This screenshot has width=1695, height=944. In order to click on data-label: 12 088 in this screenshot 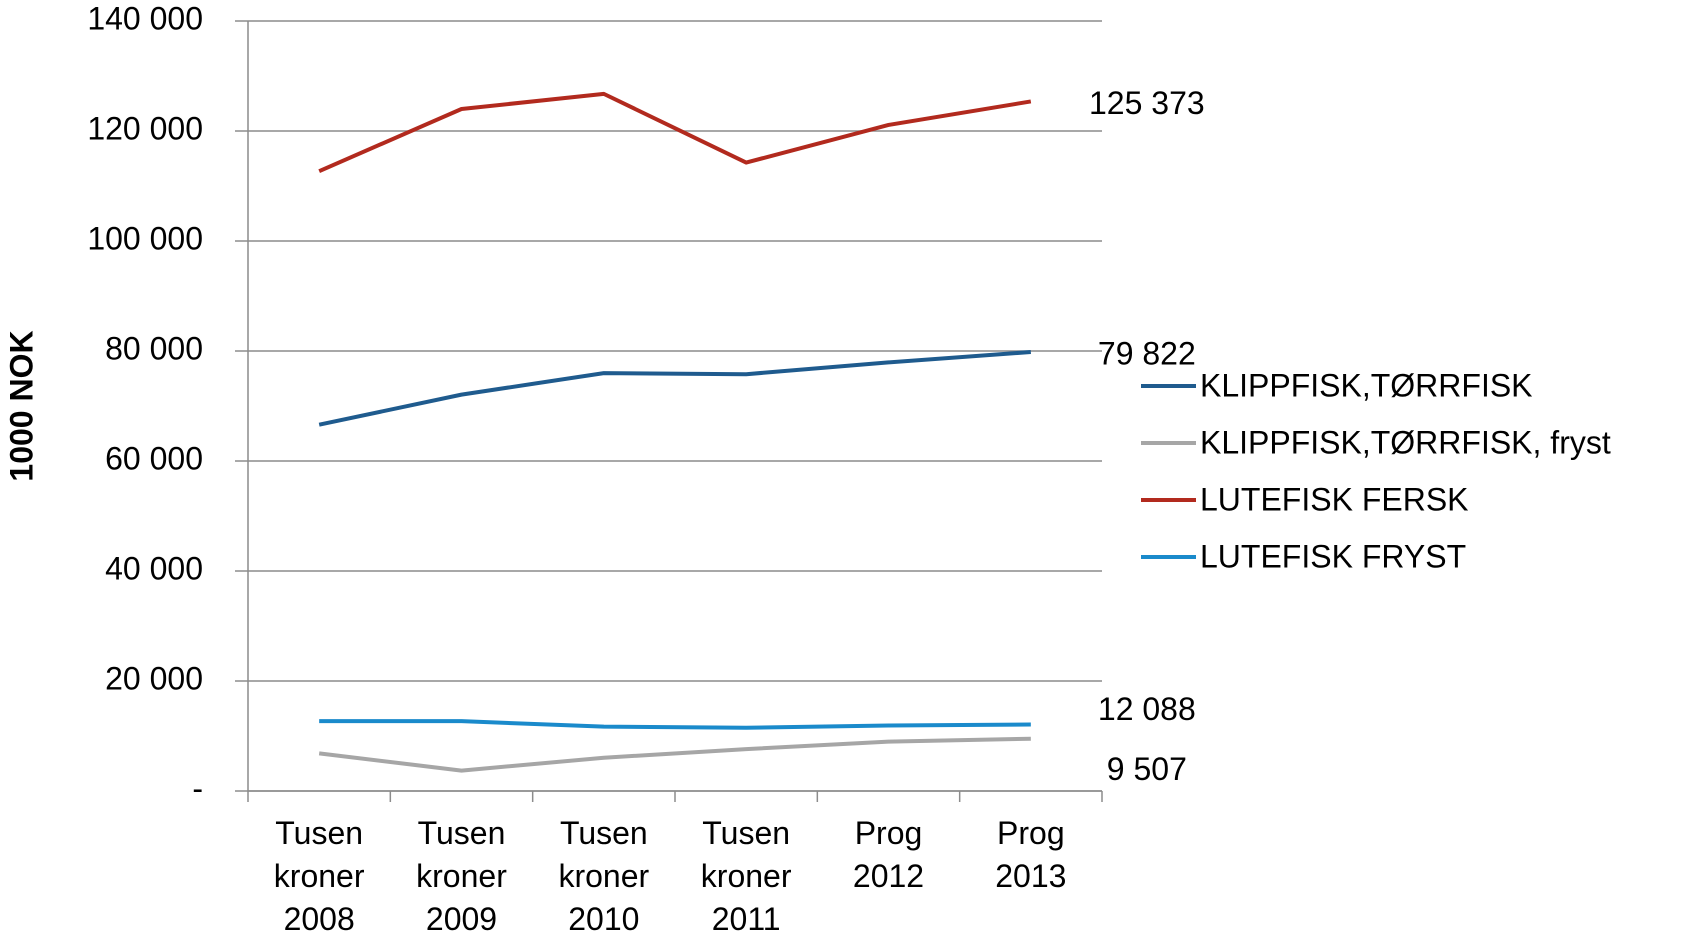, I will do `click(1147, 709)`.